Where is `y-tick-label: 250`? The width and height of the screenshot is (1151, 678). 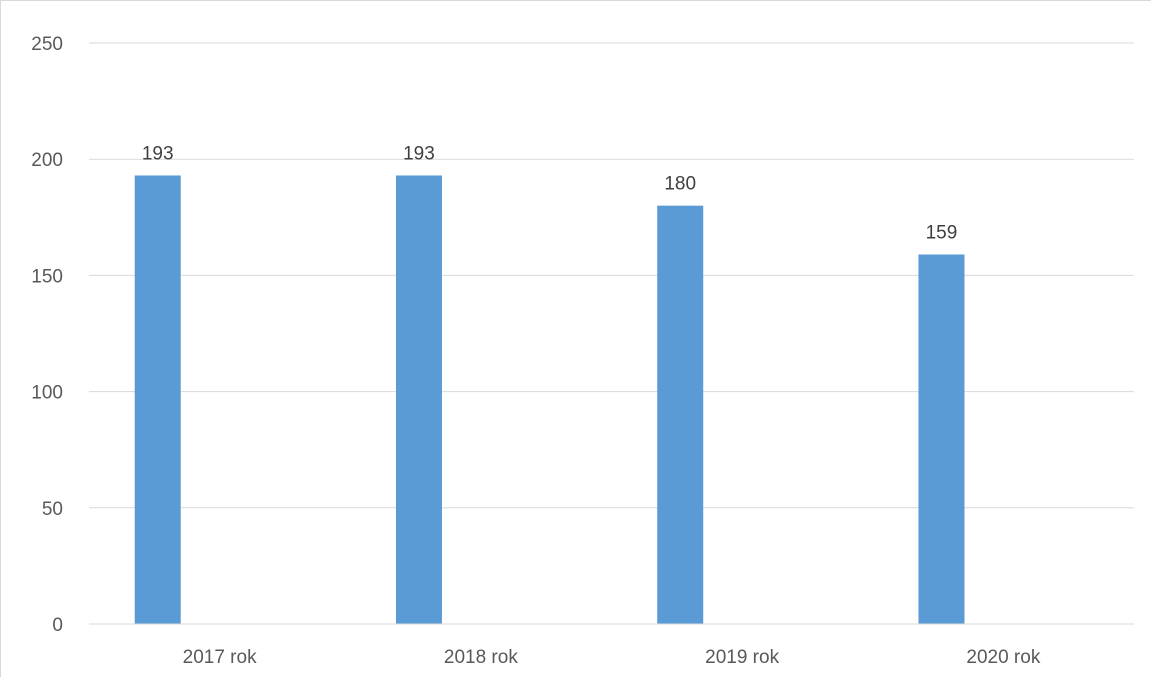 y-tick-label: 250 is located at coordinates (47, 44).